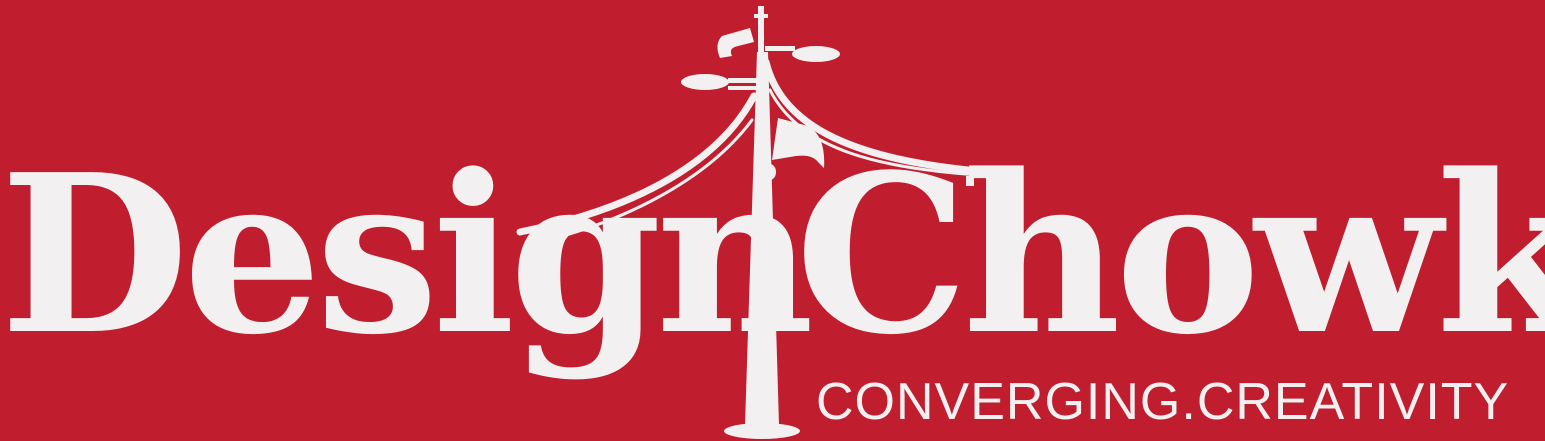  I want to click on tagline: CONVERGING.CREATIVITY, so click(1163, 402).